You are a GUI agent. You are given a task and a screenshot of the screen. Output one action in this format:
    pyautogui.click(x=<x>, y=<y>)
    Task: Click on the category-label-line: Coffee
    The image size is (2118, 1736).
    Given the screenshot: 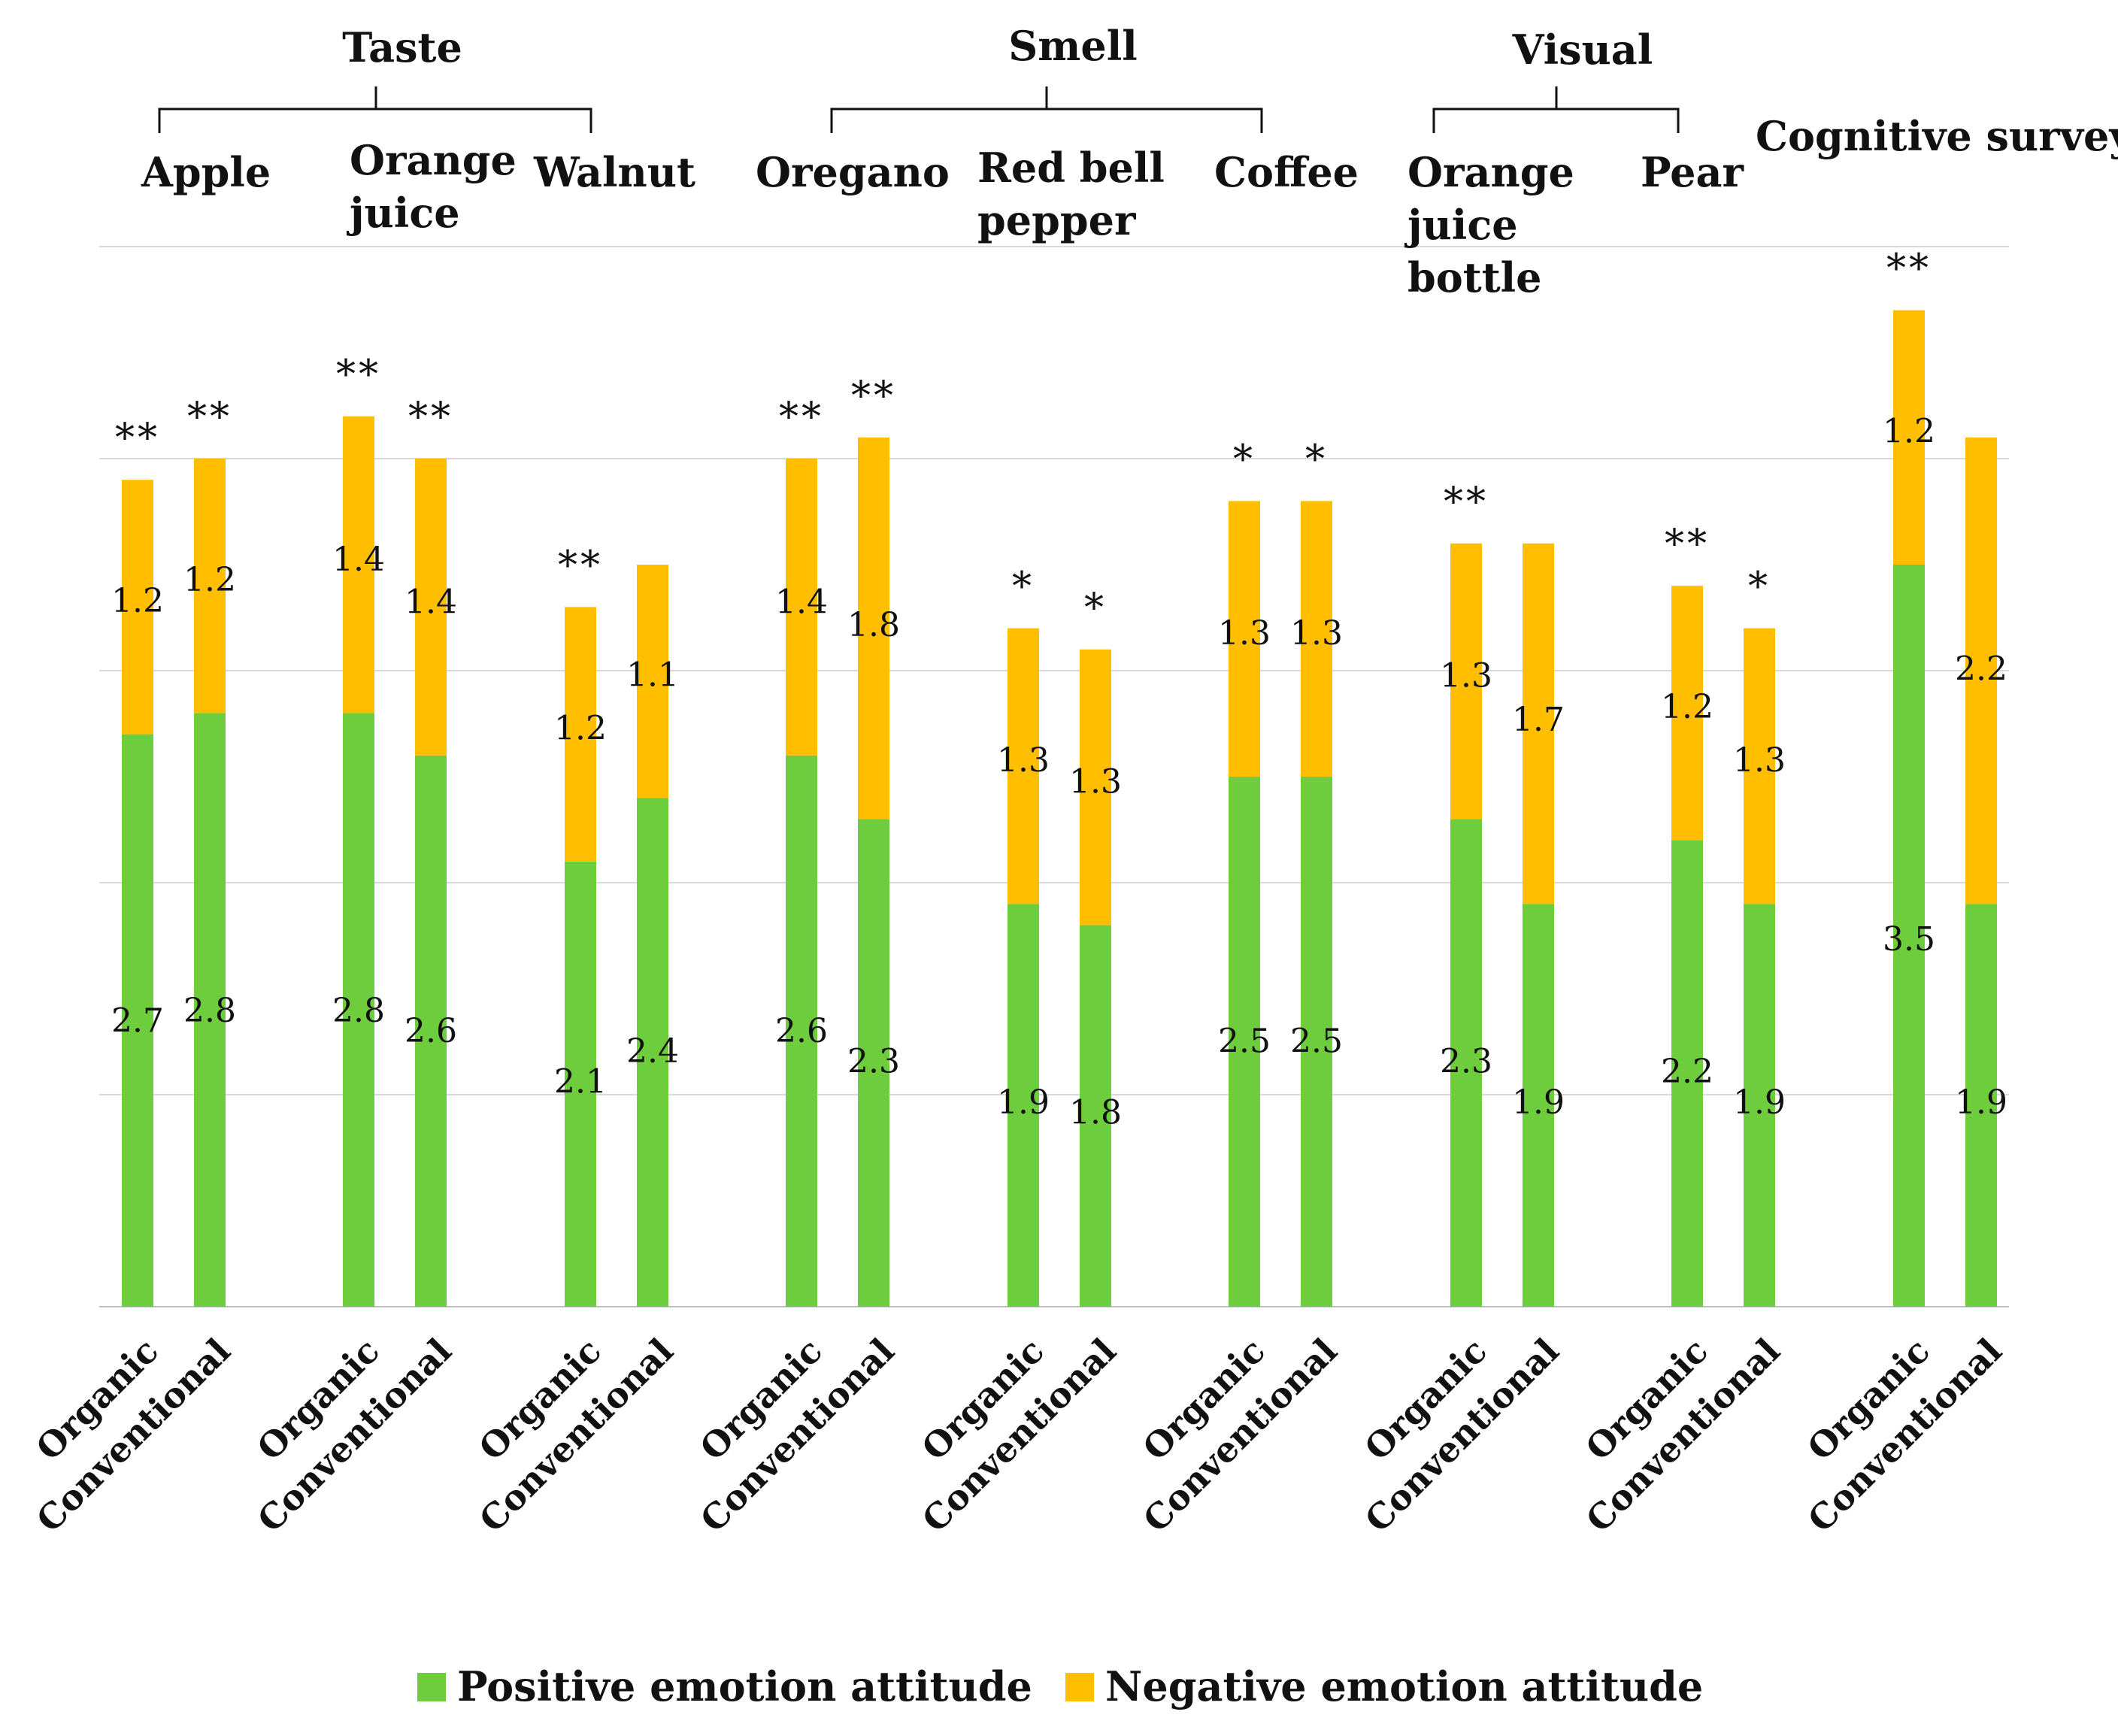 What is the action you would take?
    pyautogui.click(x=1287, y=172)
    